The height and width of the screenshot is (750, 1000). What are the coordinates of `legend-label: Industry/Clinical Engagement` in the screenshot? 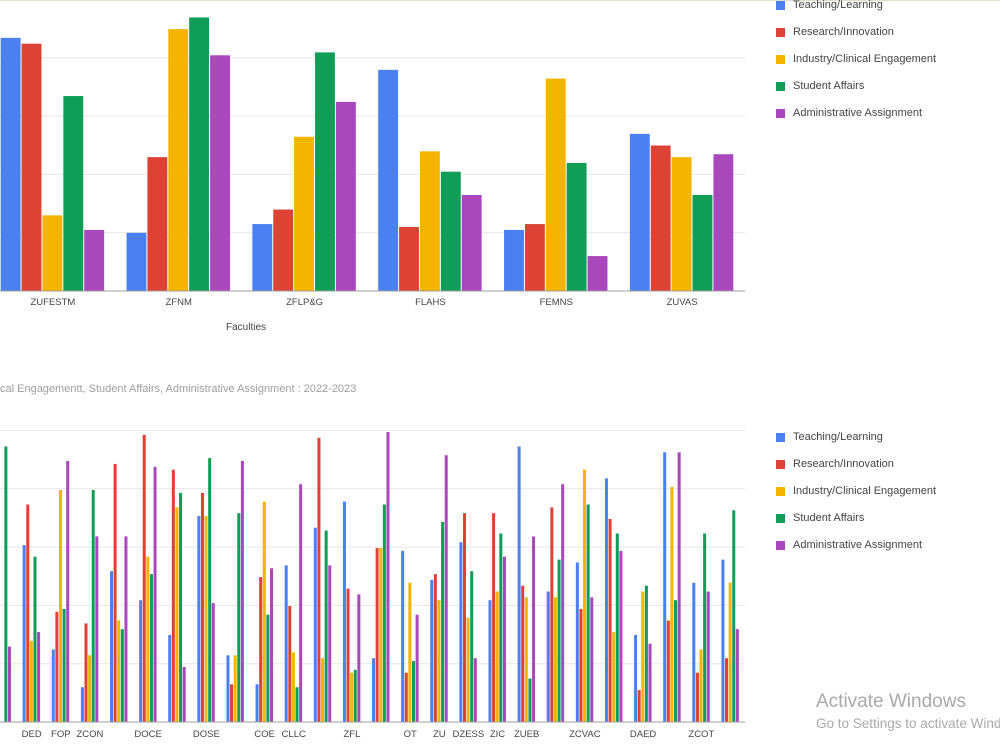 It's located at (865, 491).